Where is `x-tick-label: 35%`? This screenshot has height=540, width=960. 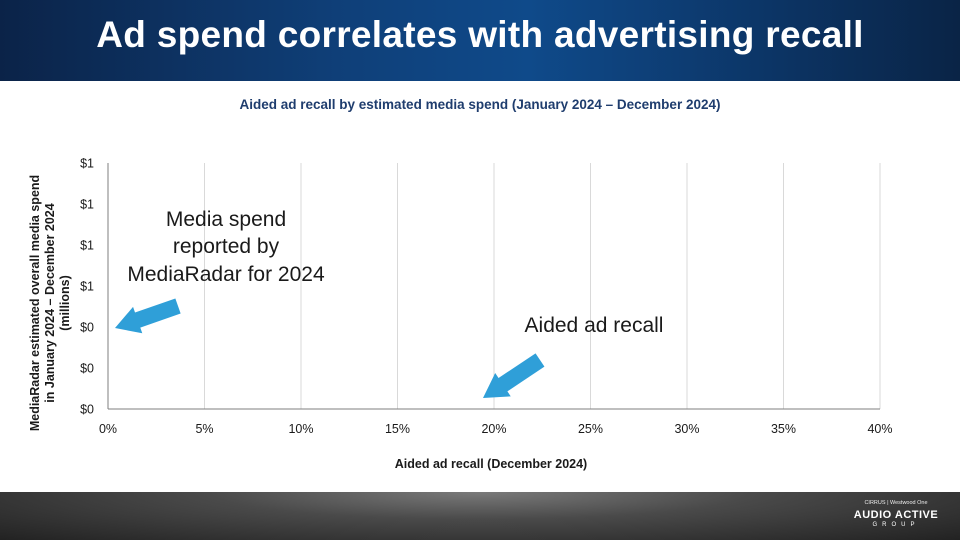 x-tick-label: 35% is located at coordinates (783, 429).